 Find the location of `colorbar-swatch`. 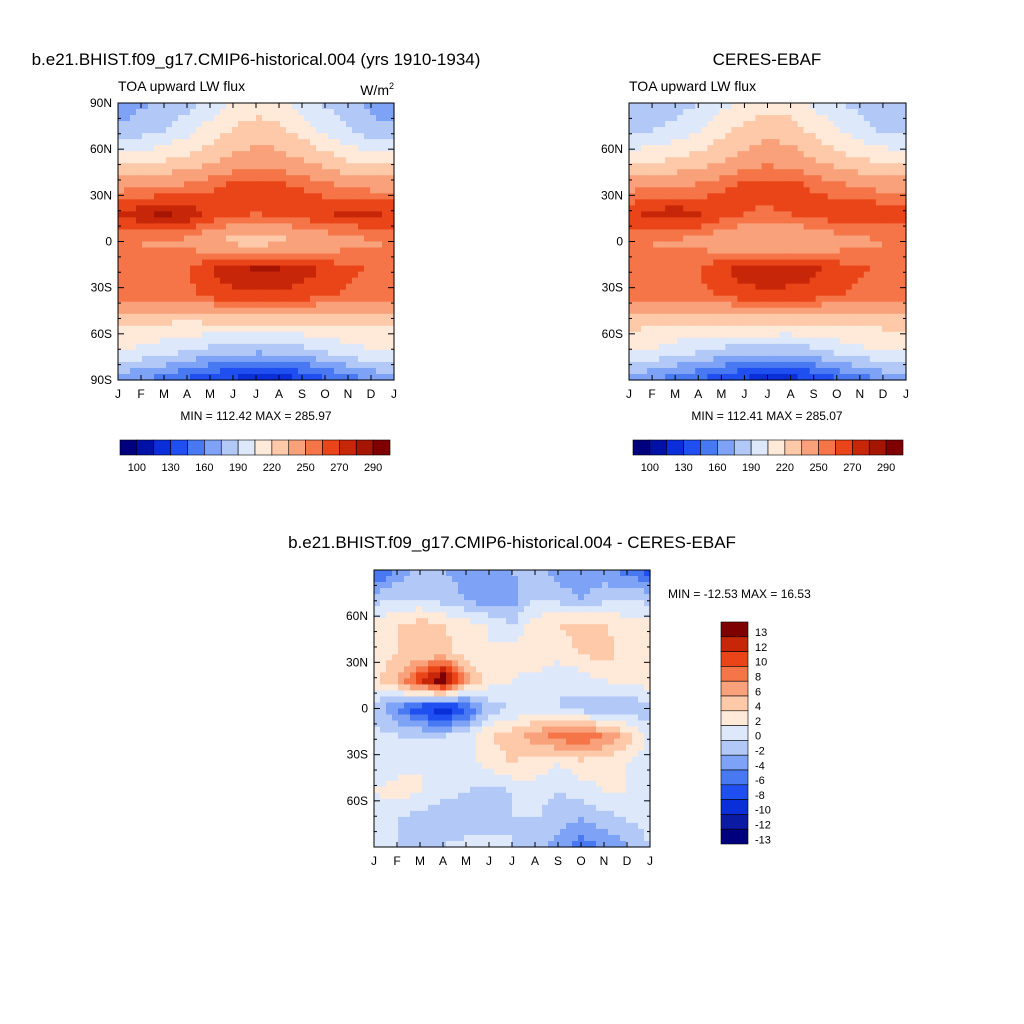

colorbar-swatch is located at coordinates (658, 447).